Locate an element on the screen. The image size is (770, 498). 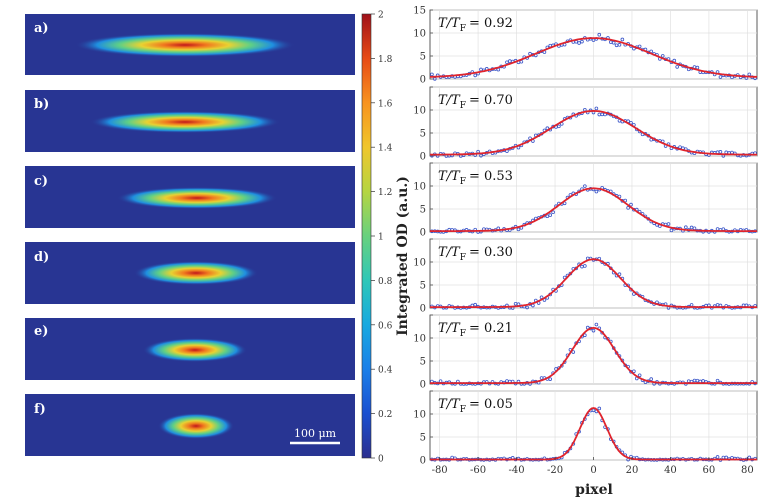
colorbar-tick-label: 0.6 is located at coordinates (385, 326).